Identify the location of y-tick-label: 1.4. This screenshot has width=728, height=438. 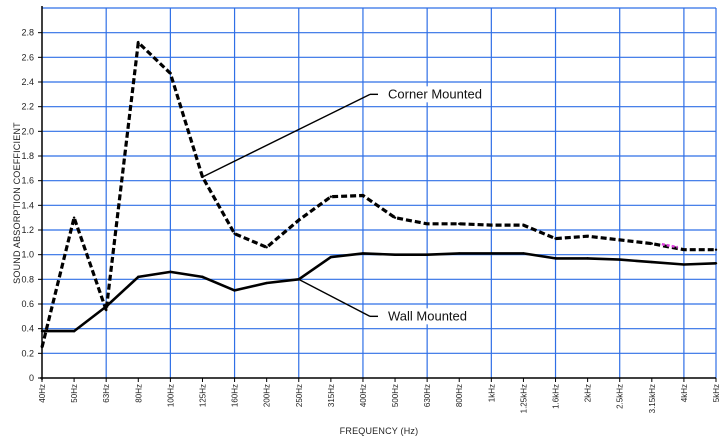
(27, 205).